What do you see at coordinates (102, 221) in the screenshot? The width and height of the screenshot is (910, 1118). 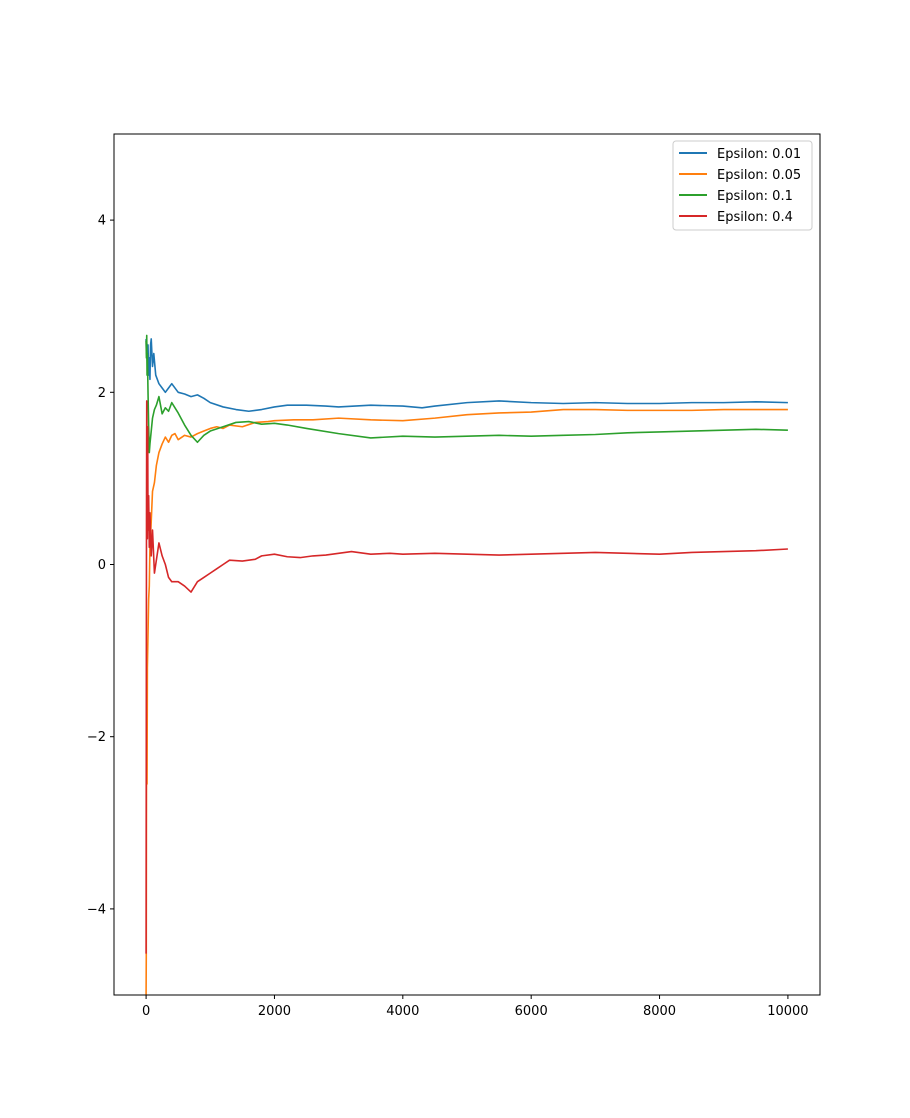 I see `y-tick-label: 4` at bounding box center [102, 221].